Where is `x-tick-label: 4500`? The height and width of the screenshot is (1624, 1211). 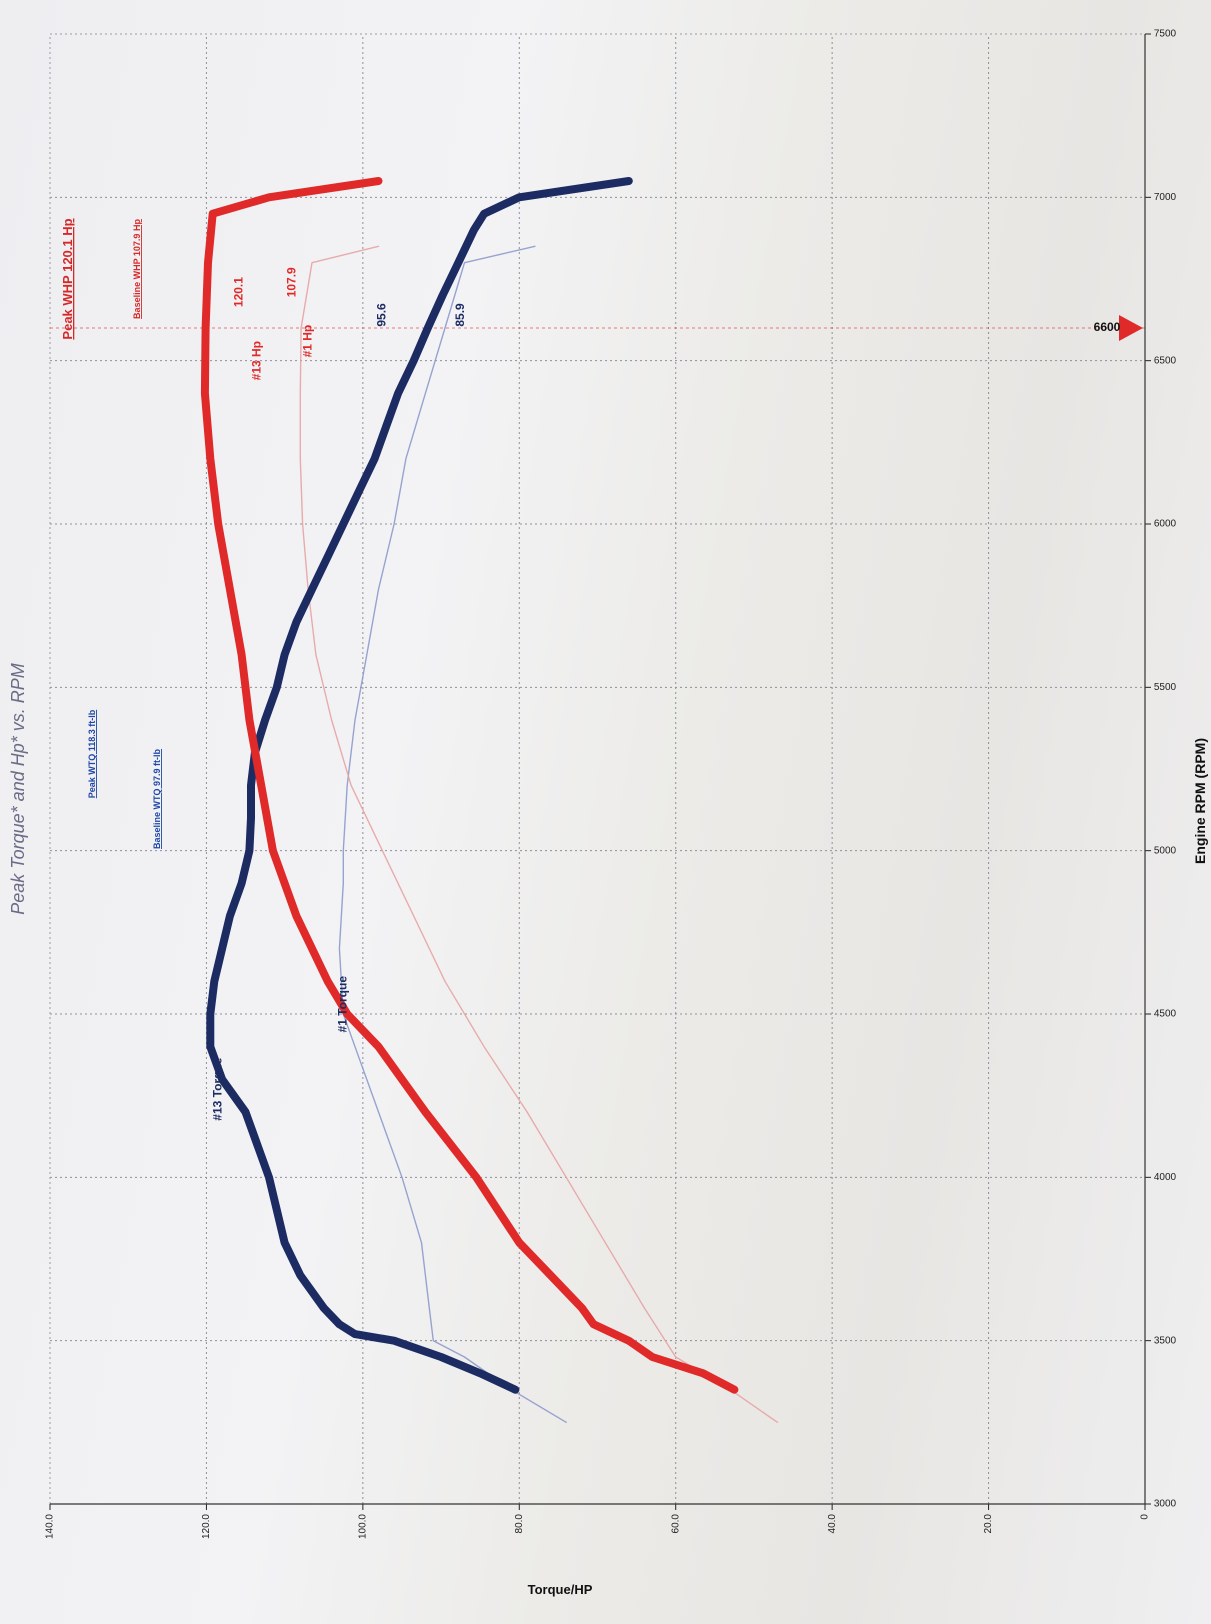 x-tick-label: 4500 is located at coordinates (1165, 1014).